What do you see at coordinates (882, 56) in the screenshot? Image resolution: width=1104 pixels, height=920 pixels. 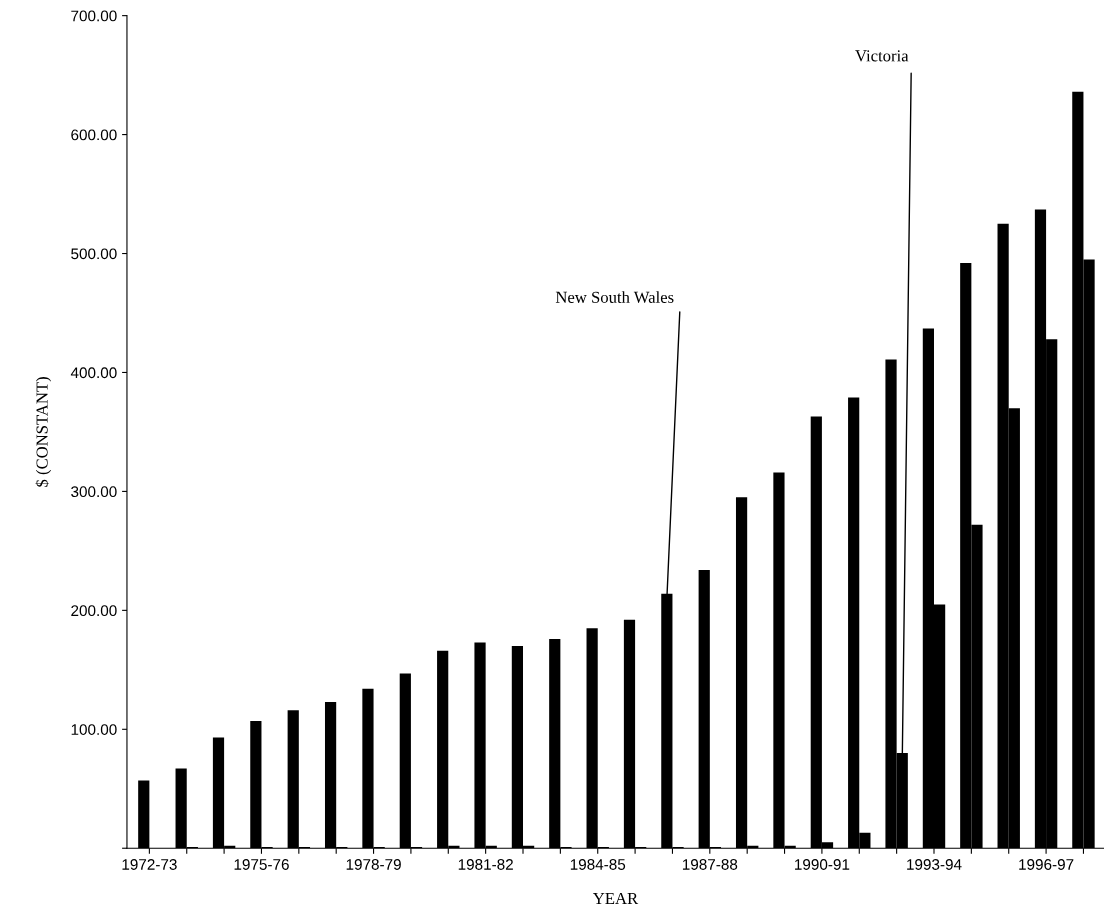 I see `text: Victoria` at bounding box center [882, 56].